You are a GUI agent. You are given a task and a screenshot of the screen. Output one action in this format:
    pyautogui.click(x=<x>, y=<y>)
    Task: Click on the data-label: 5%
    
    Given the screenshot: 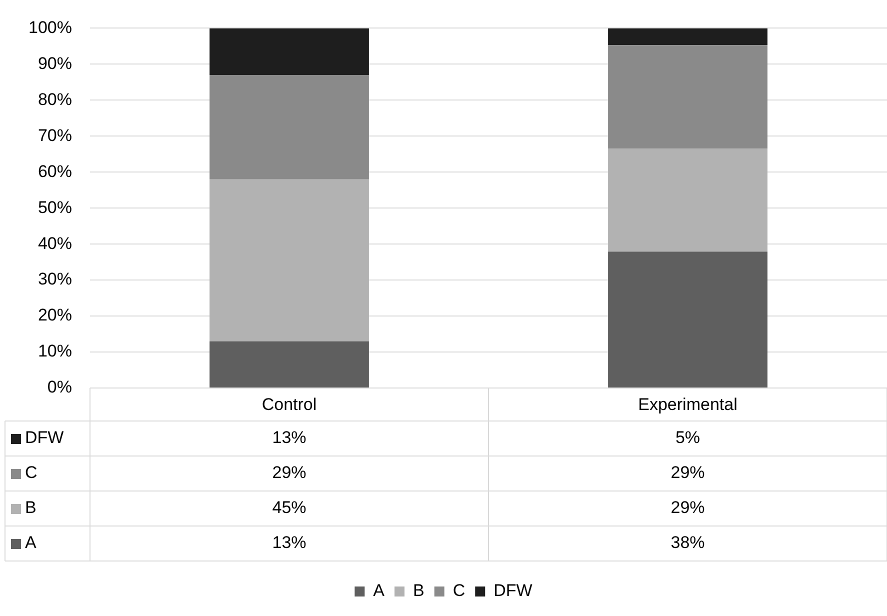 What is the action you would take?
    pyautogui.click(x=687, y=438)
    